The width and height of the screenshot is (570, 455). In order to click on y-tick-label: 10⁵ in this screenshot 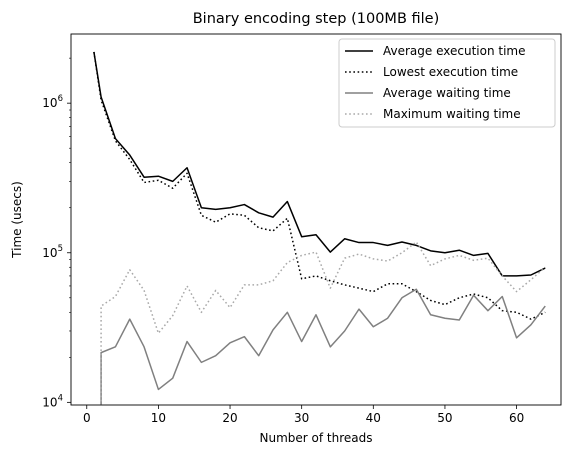, I will do `click(52, 252)`.